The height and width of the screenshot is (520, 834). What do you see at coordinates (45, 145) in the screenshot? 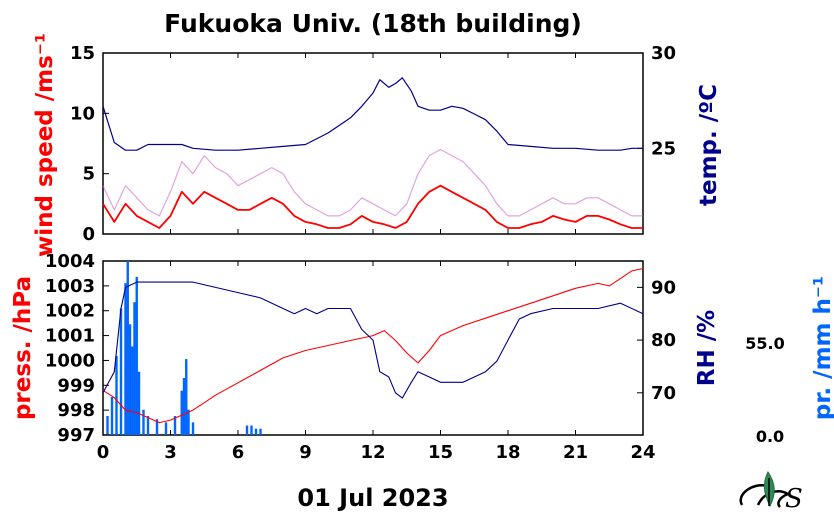
I see `top-left-axis-label: wind speed /ms⁻¹` at bounding box center [45, 145].